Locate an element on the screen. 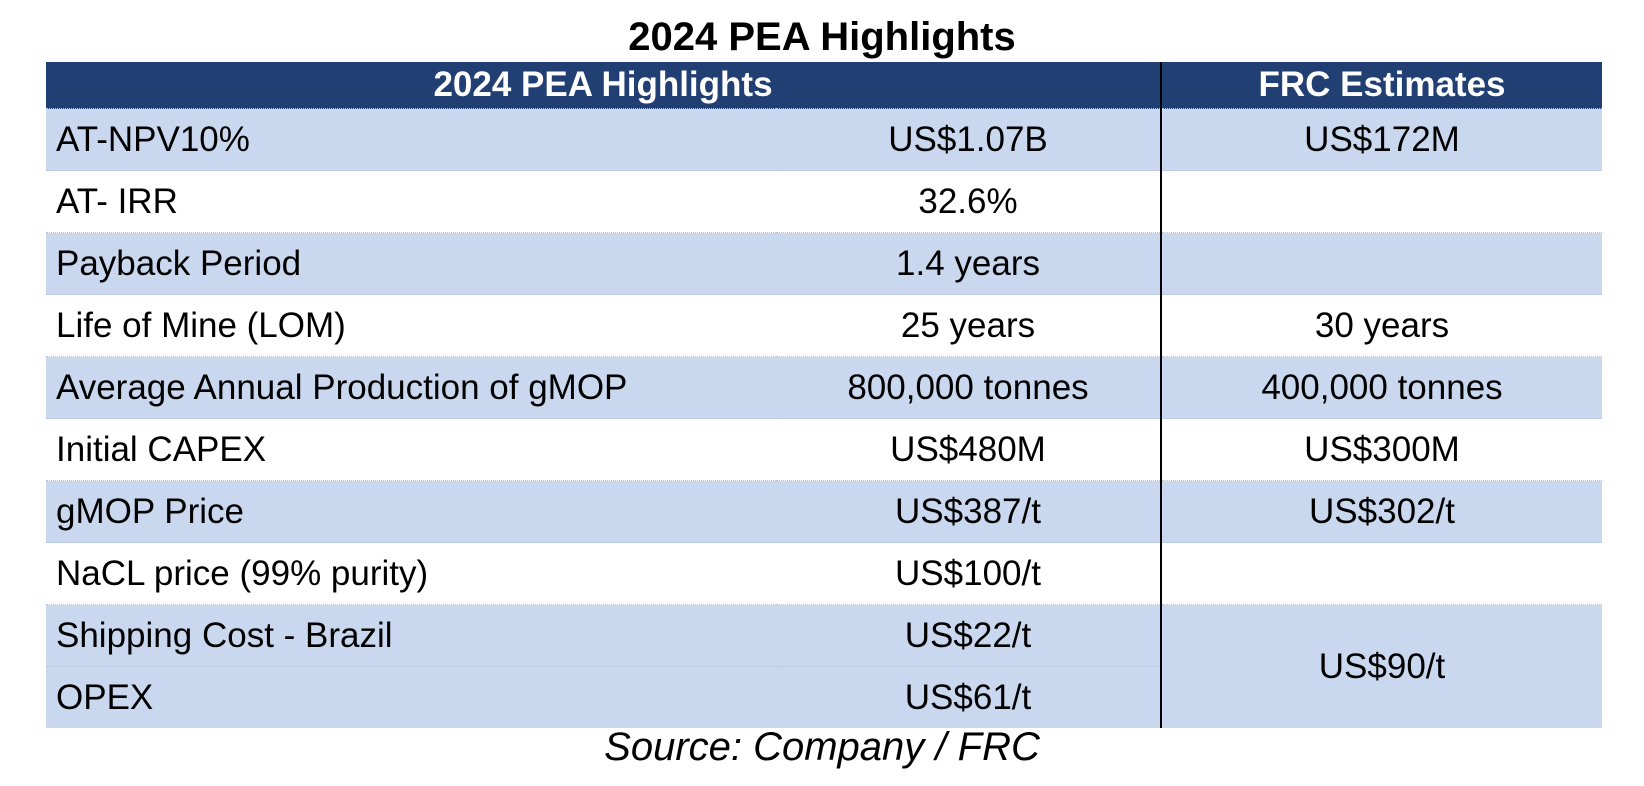 Image resolution: width=1644 pixels, height=786 pixels. pea-value: US$61/t is located at coordinates (968, 697).